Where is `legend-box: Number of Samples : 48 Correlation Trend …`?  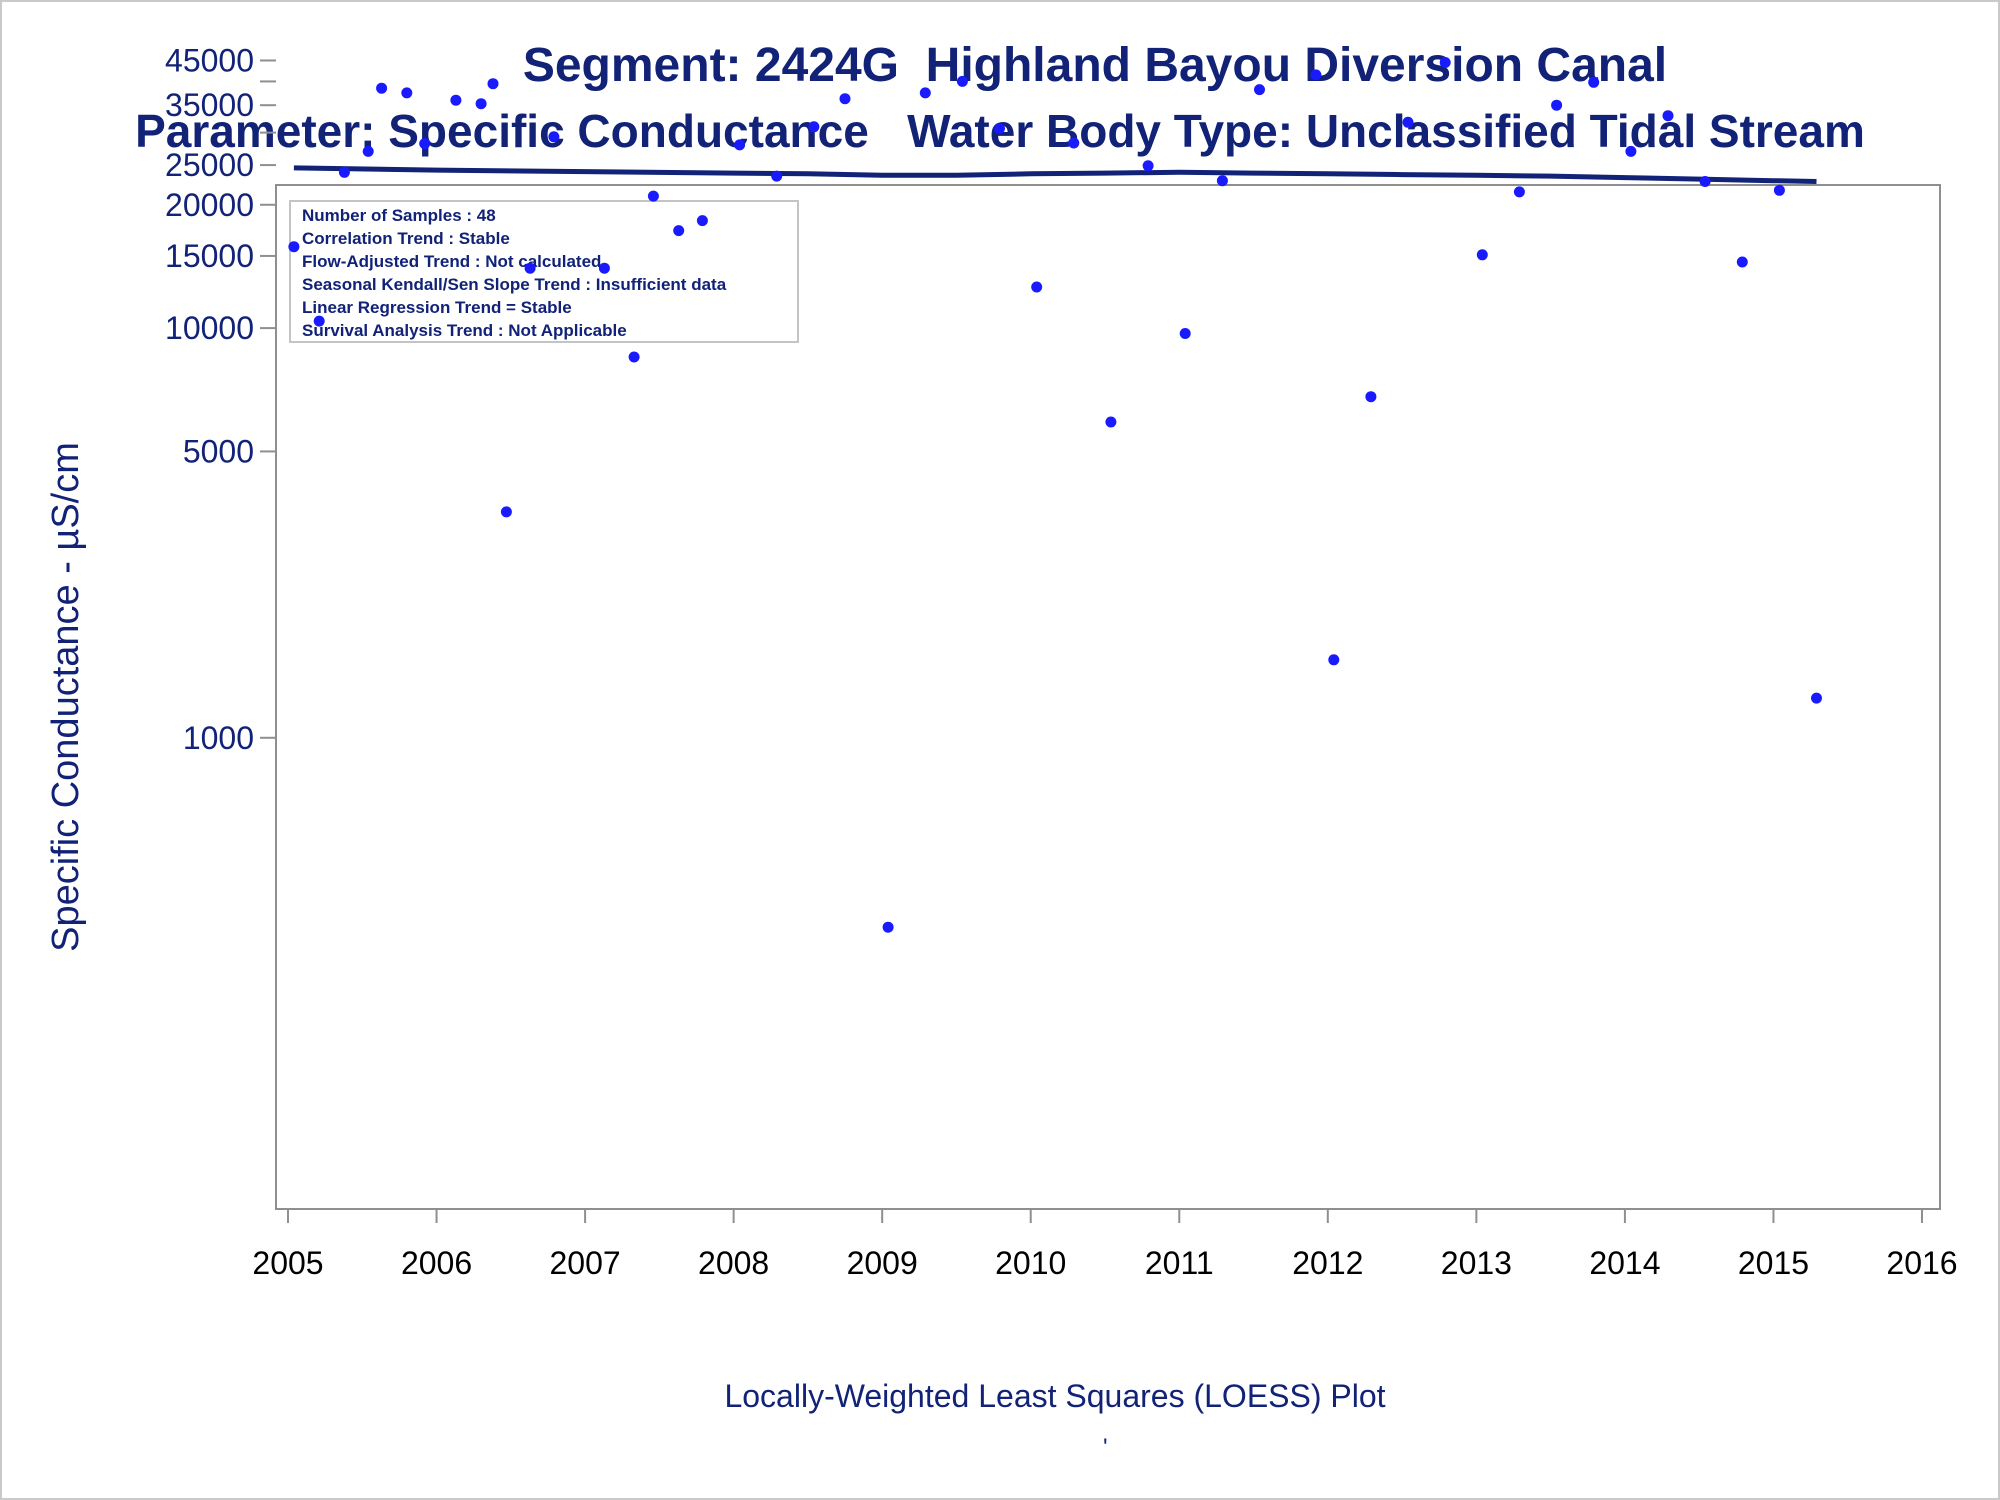
legend-box: Number of Samples : 48 Correlation Trend … is located at coordinates (544, 271).